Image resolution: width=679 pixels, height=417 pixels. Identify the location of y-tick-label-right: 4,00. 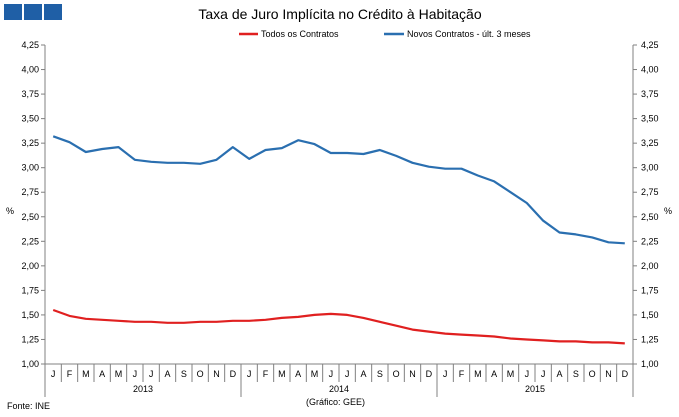
(650, 70).